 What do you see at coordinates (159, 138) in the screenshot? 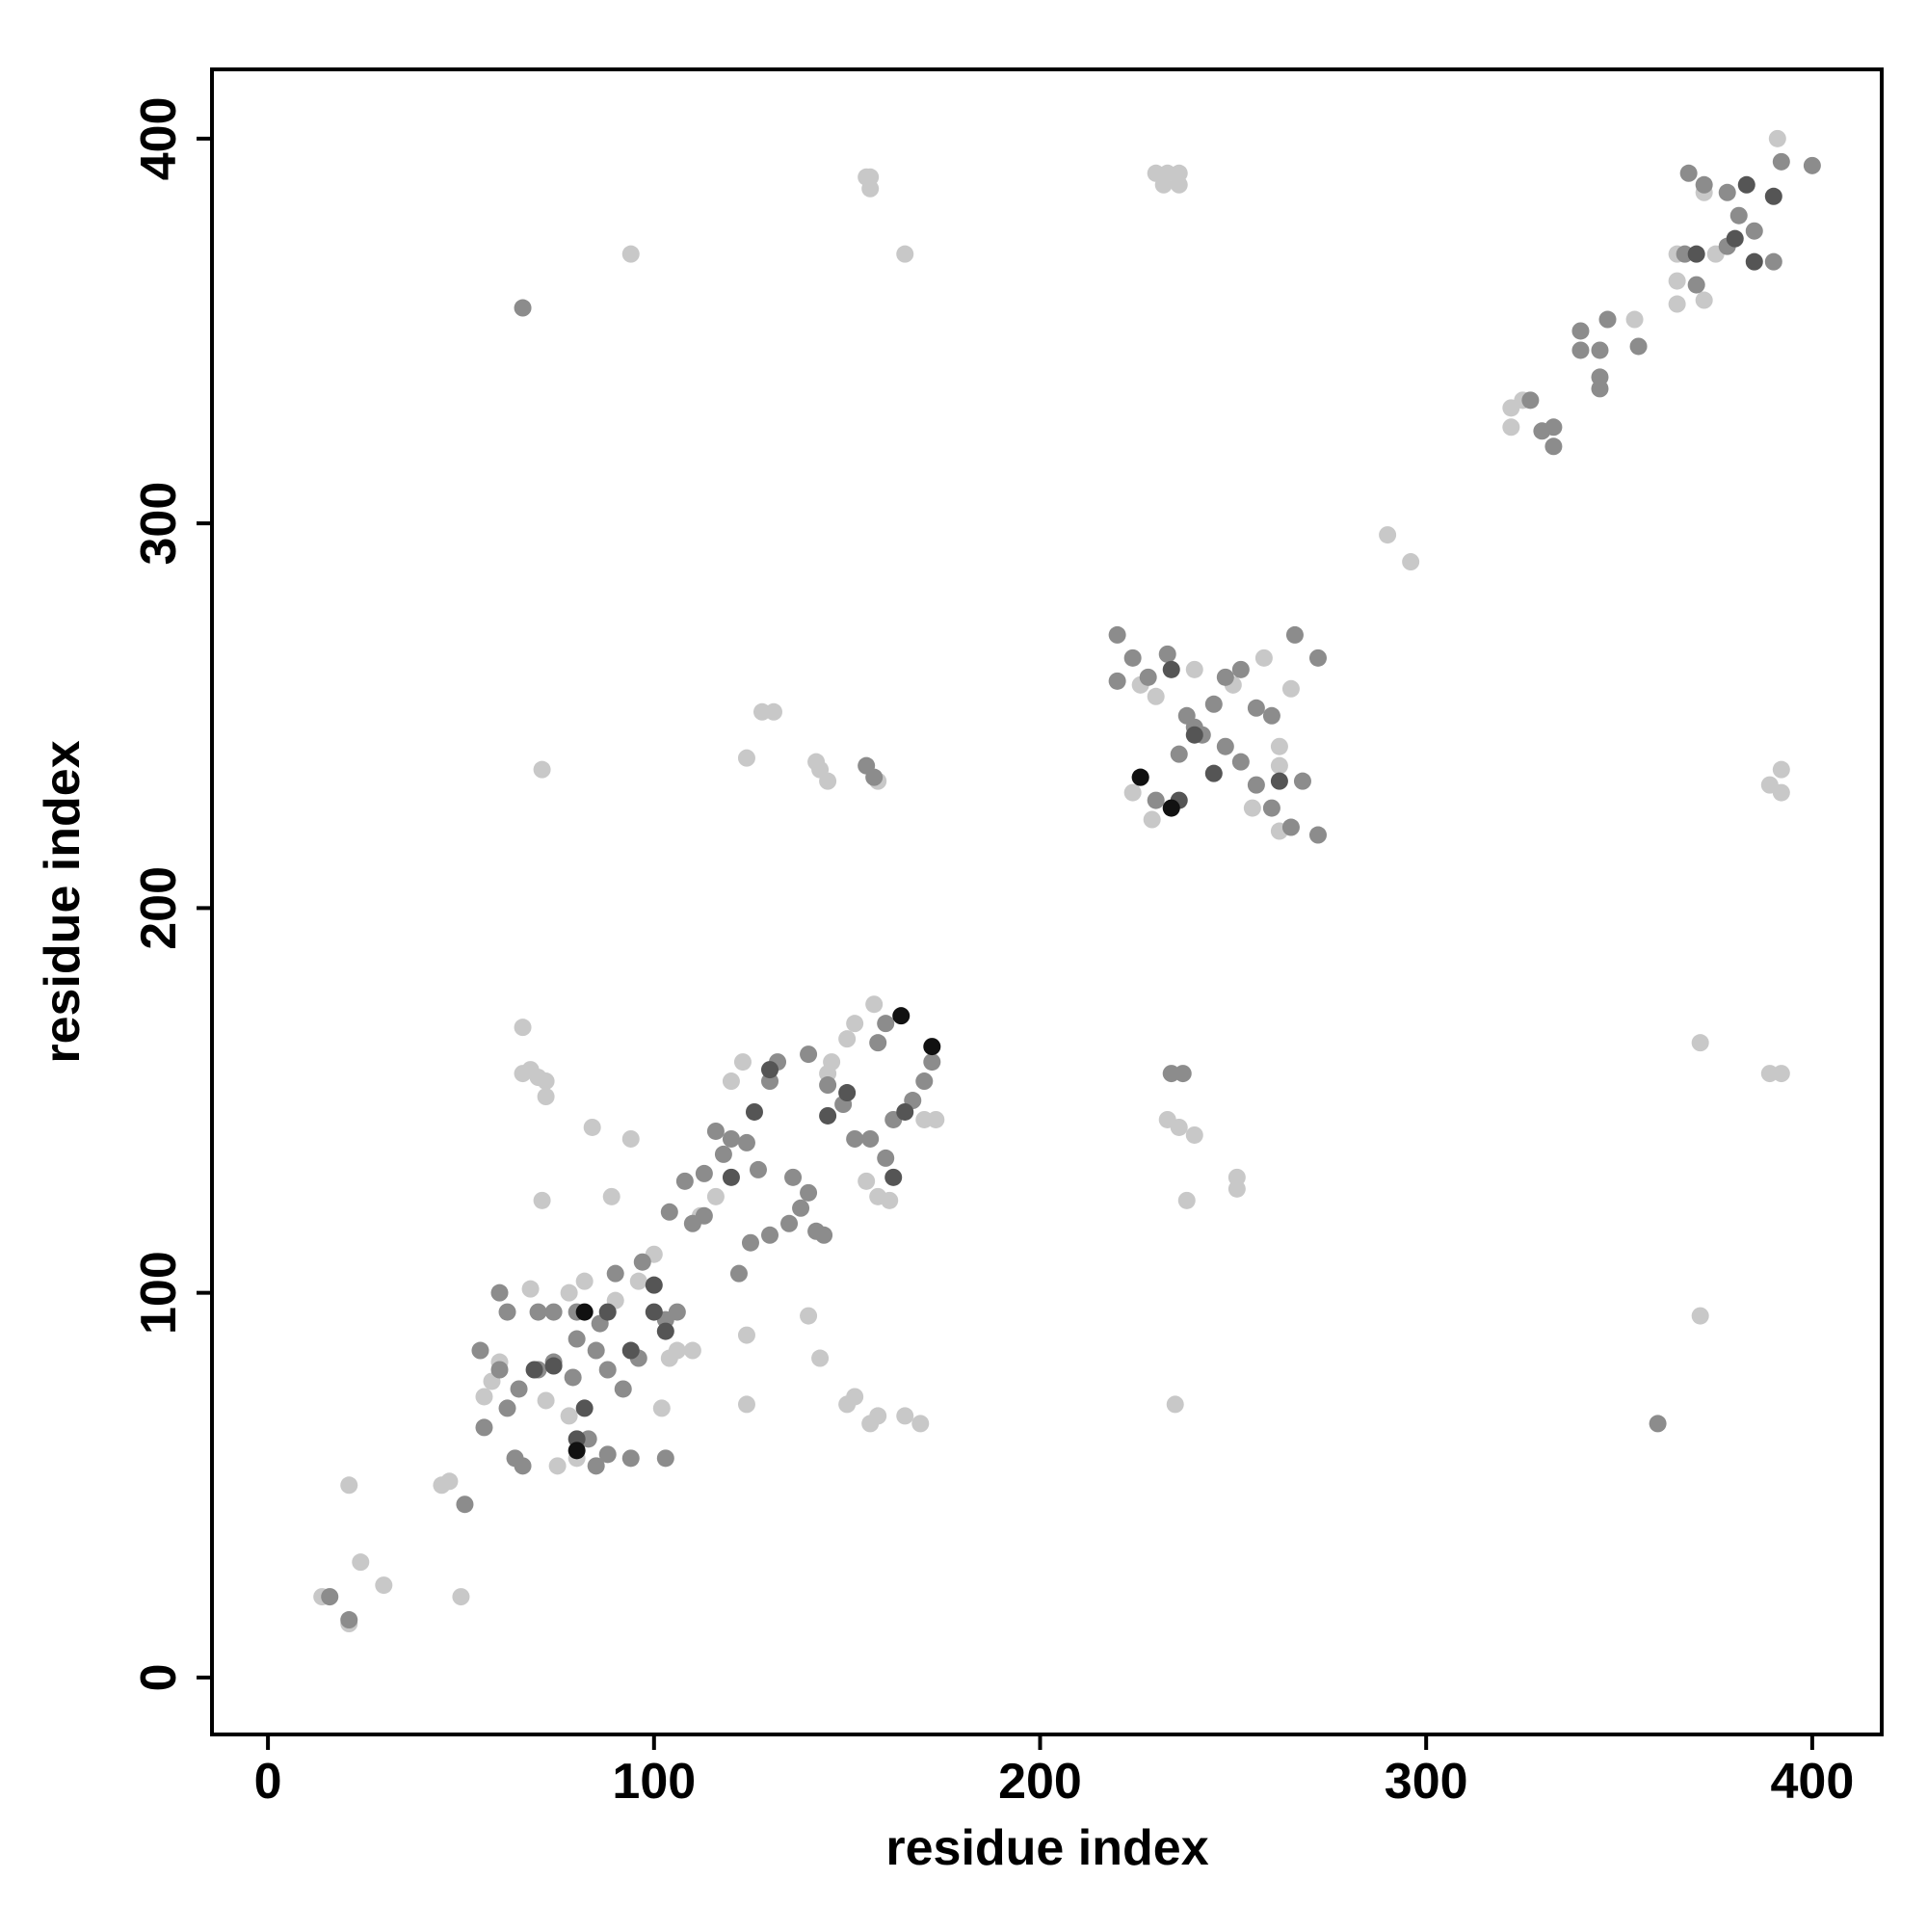
I see `y-tick-label: 400` at bounding box center [159, 138].